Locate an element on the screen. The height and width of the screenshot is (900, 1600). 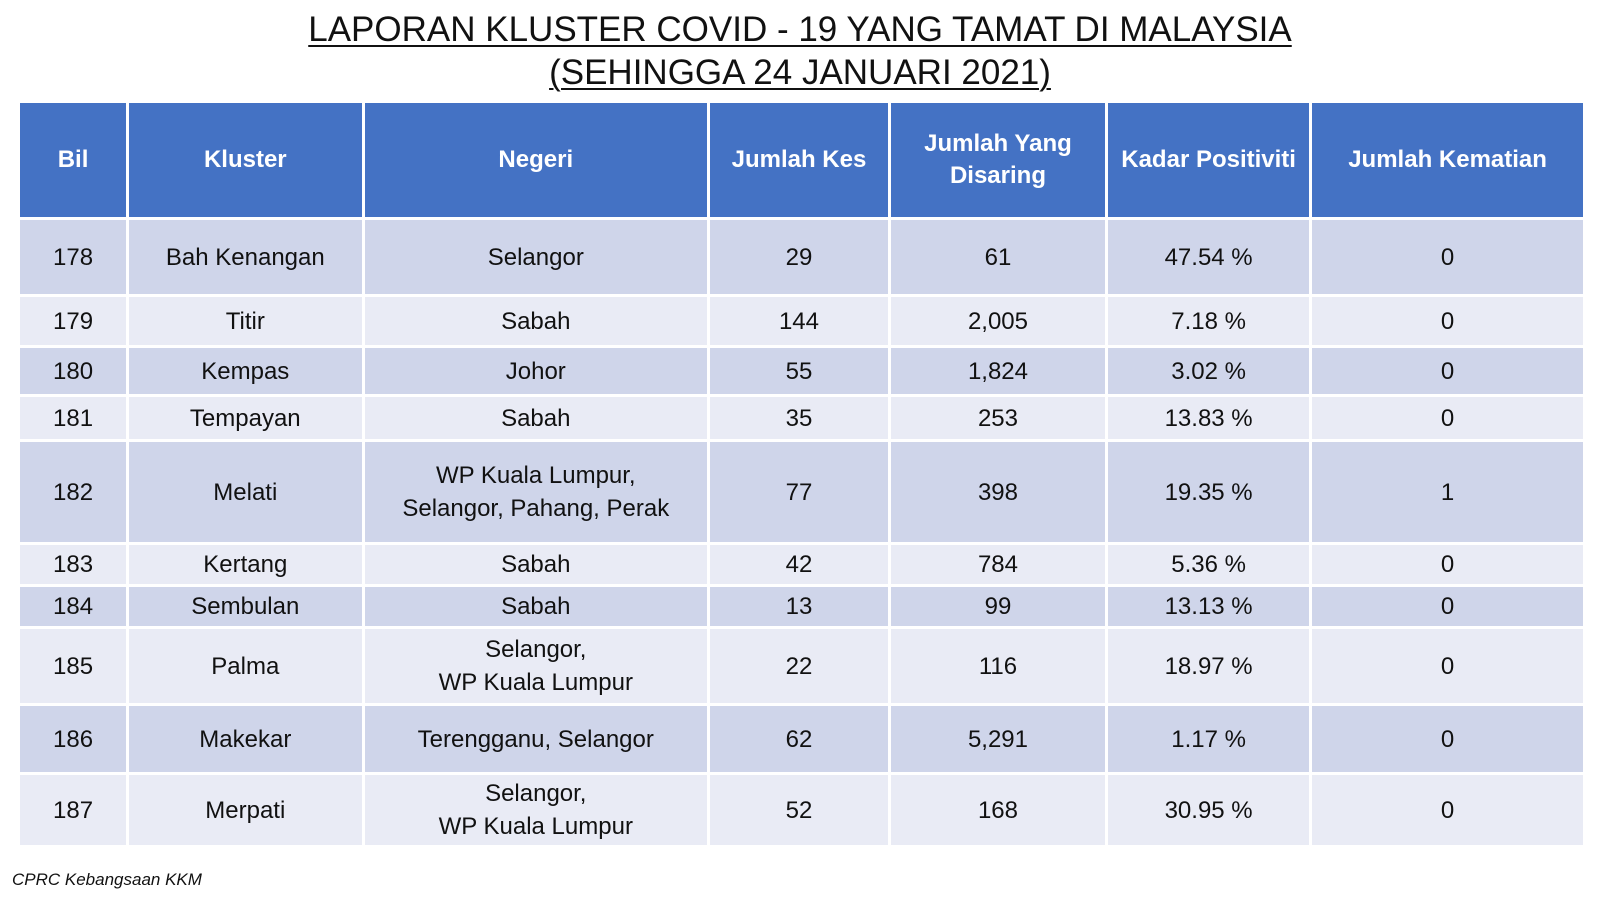
cell-jumlah-kes: 62 is located at coordinates (799, 739).